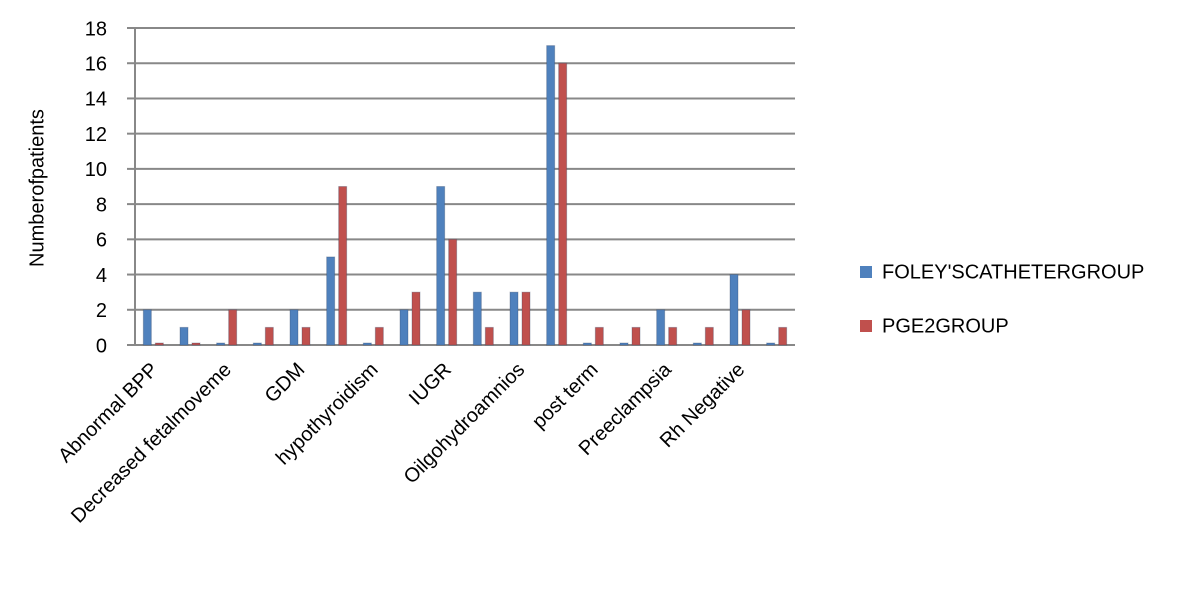 The width and height of the screenshot is (1200, 596). I want to click on y-tick-label: 6, so click(101, 241).